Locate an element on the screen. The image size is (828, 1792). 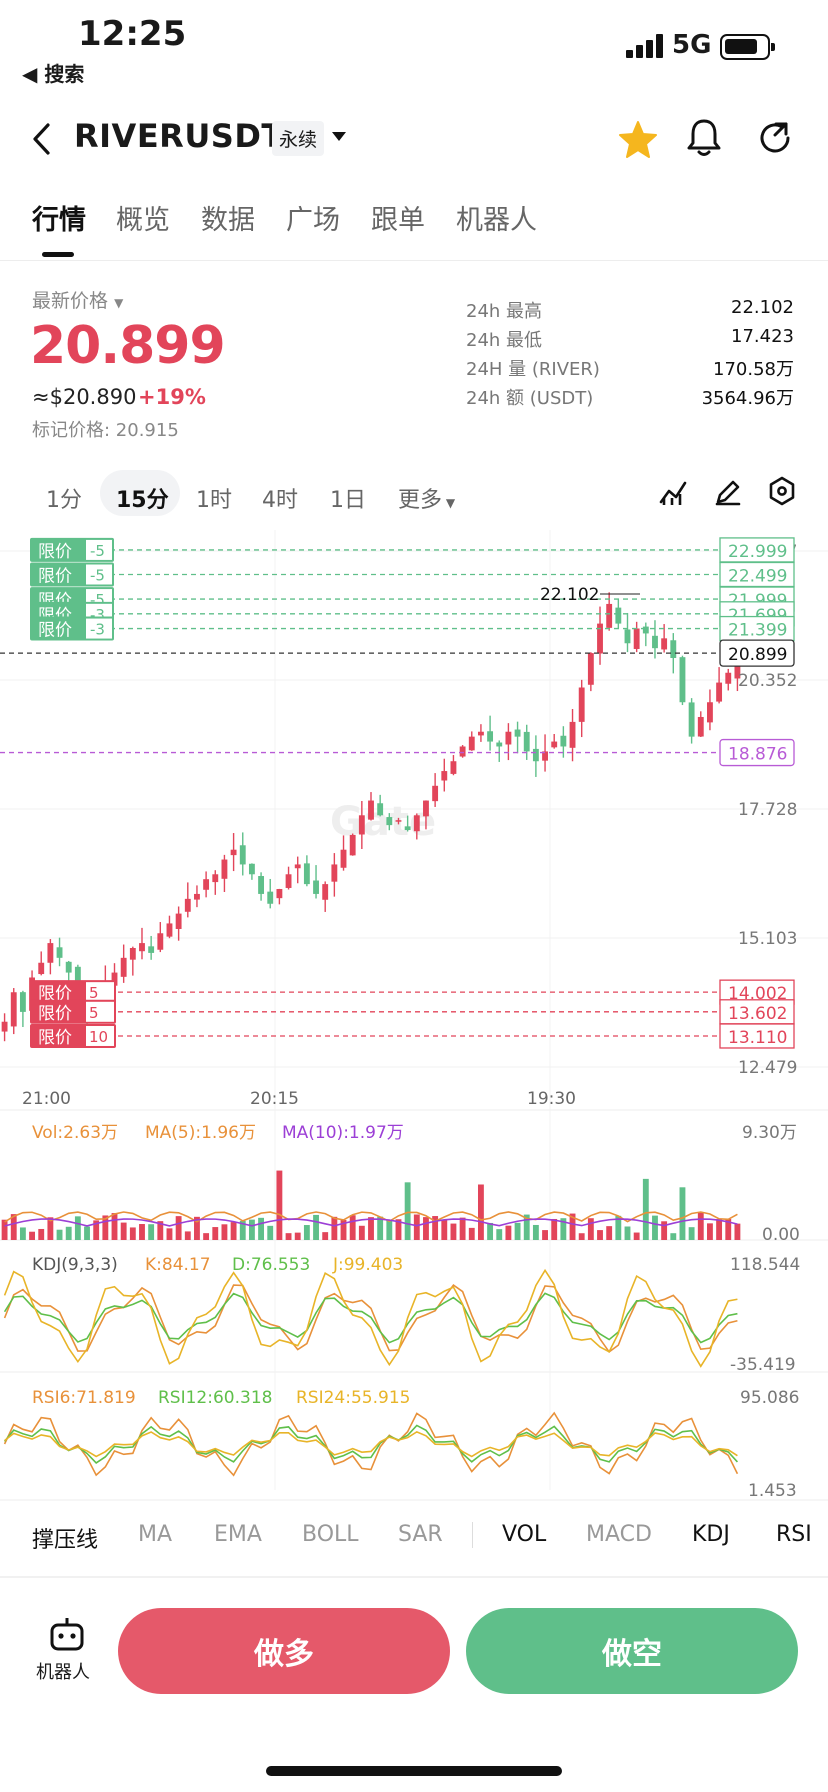
stat-volume-label: 24H 量 (RIVER) is located at coordinates (533, 369).